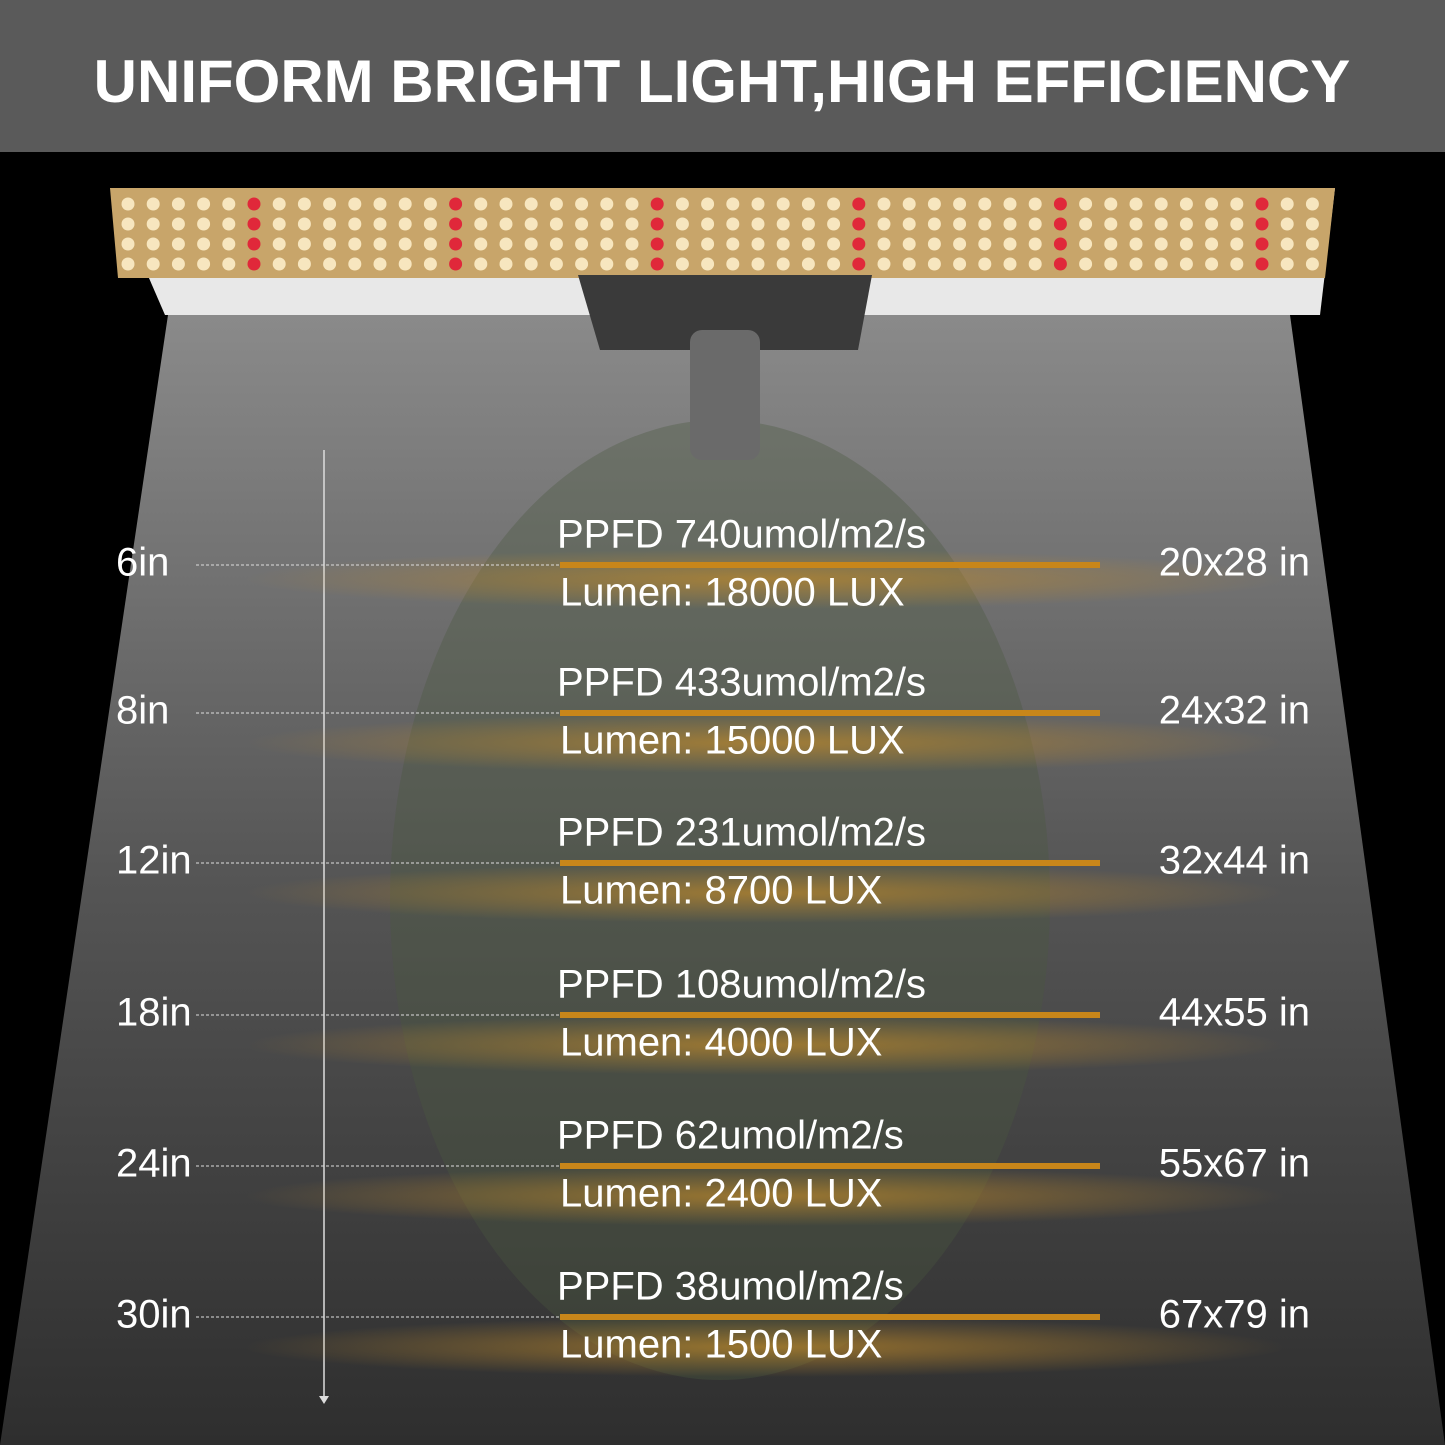 Image resolution: width=1445 pixels, height=1445 pixels. I want to click on lumen: Lumen: 8700 LUX, so click(721, 891).